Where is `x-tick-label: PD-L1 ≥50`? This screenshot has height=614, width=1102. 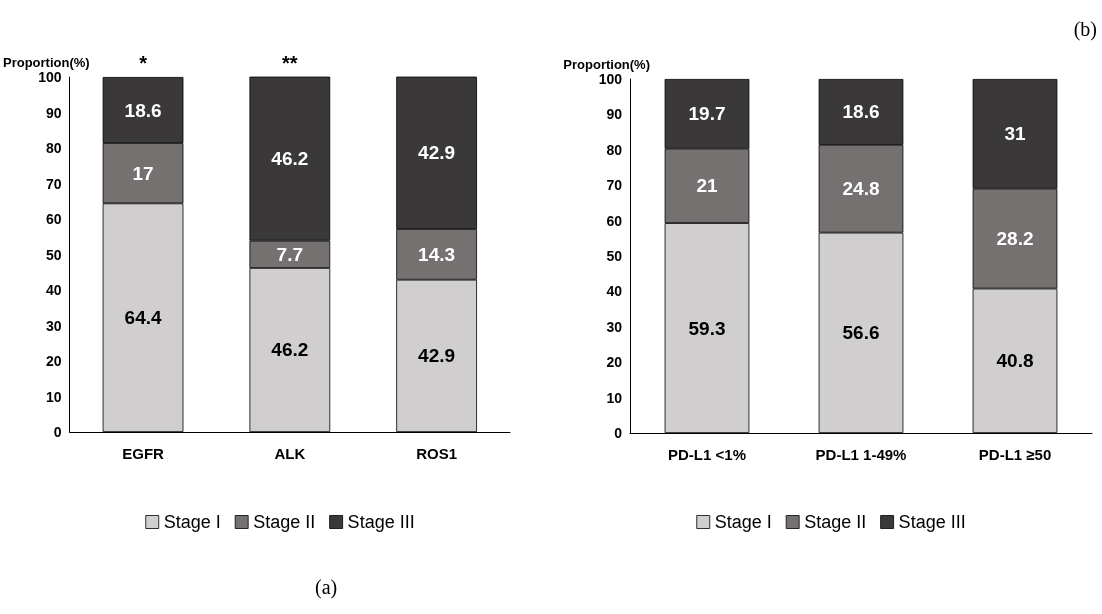
x-tick-label: PD-L1 ≥50 is located at coordinates (1015, 454).